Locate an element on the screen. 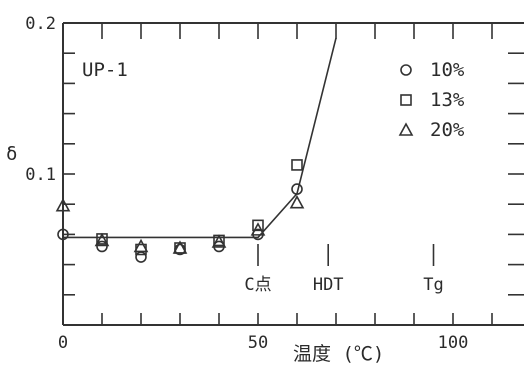  legend: 10% 13% 20% is located at coordinates (431, 100).